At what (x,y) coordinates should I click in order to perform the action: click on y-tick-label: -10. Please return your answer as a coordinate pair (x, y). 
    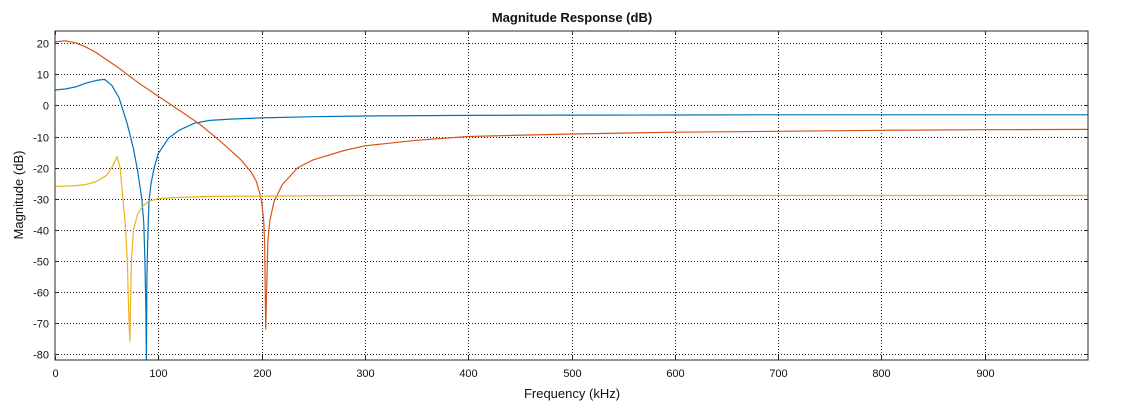
    Looking at the image, I should click on (41, 139).